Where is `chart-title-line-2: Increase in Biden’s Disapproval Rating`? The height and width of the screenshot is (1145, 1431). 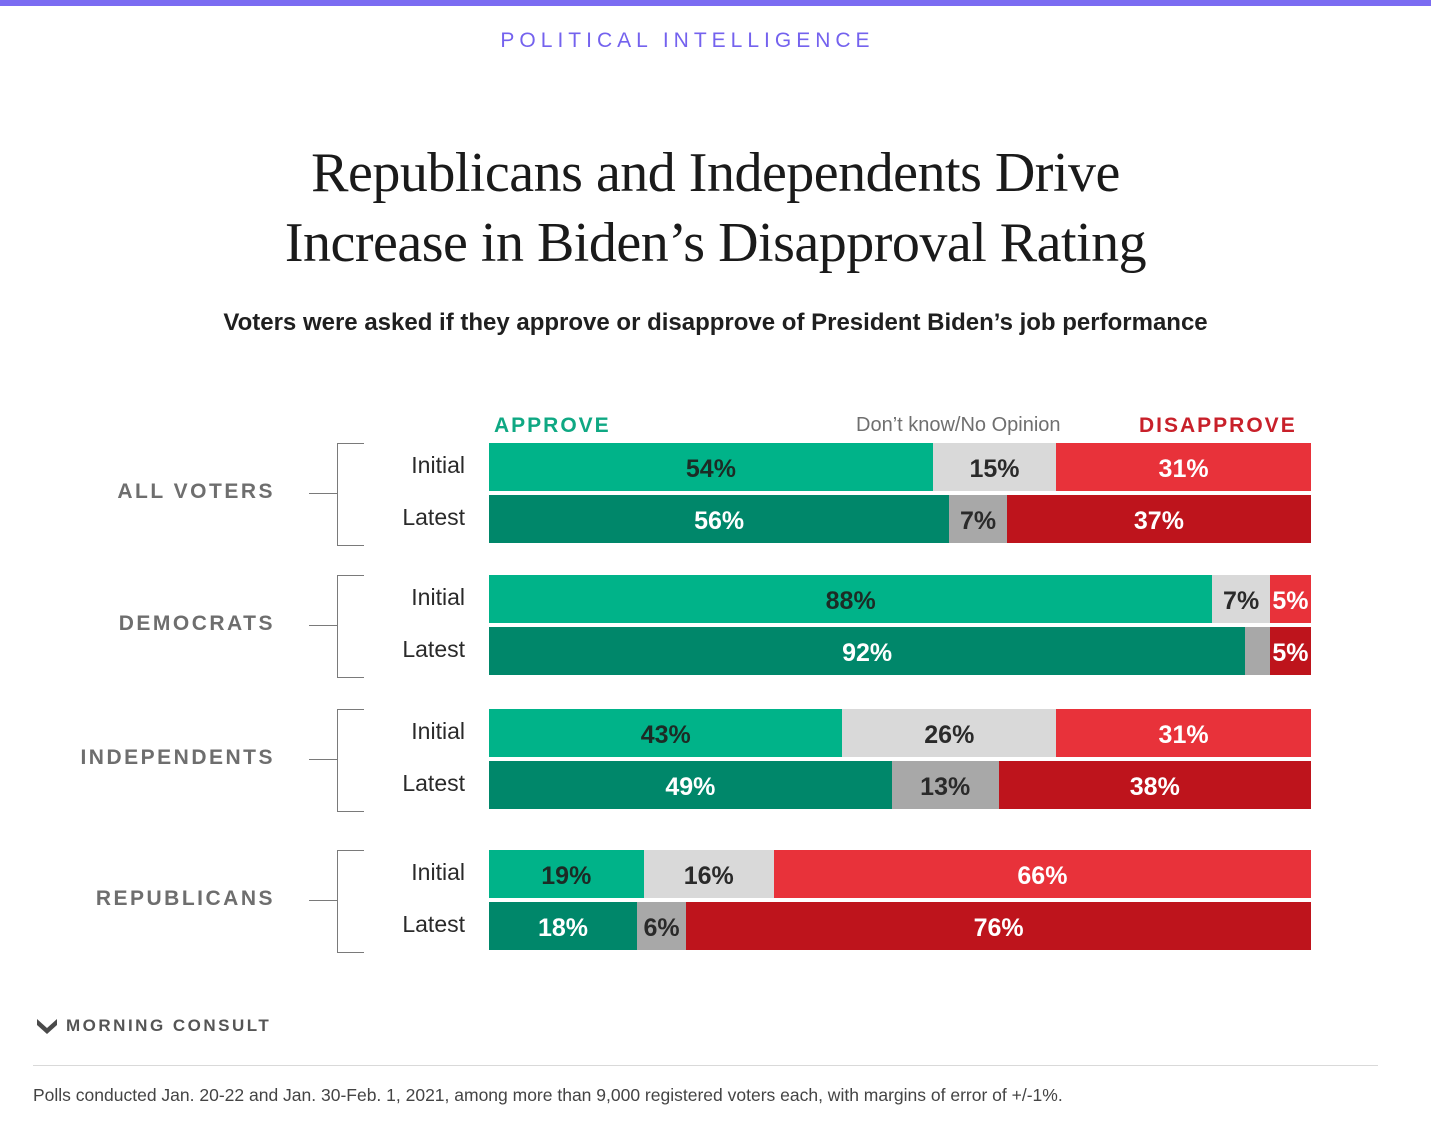 chart-title-line-2: Increase in Biden’s Disapproval Rating is located at coordinates (715, 243).